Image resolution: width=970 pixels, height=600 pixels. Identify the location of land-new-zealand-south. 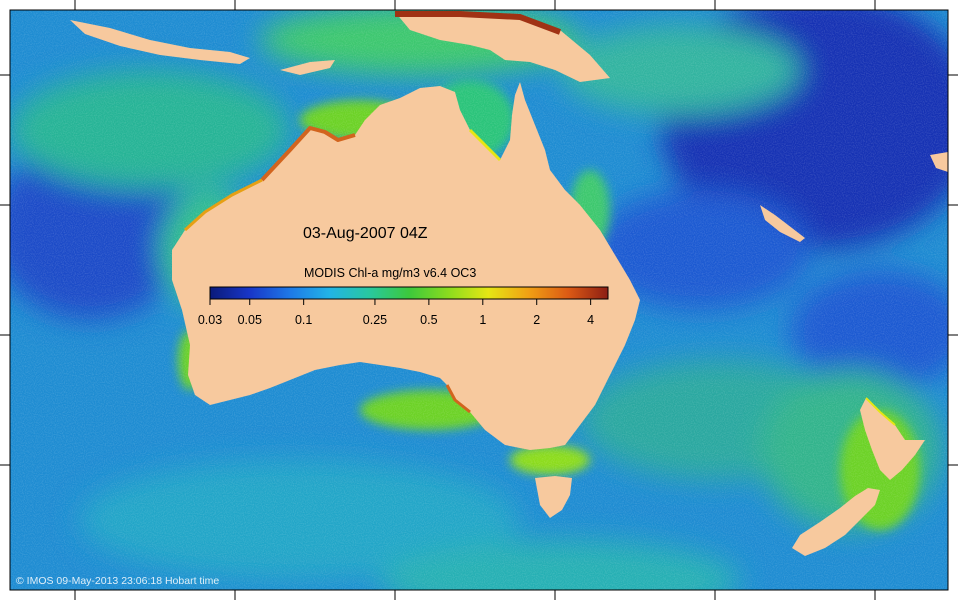
(836, 522).